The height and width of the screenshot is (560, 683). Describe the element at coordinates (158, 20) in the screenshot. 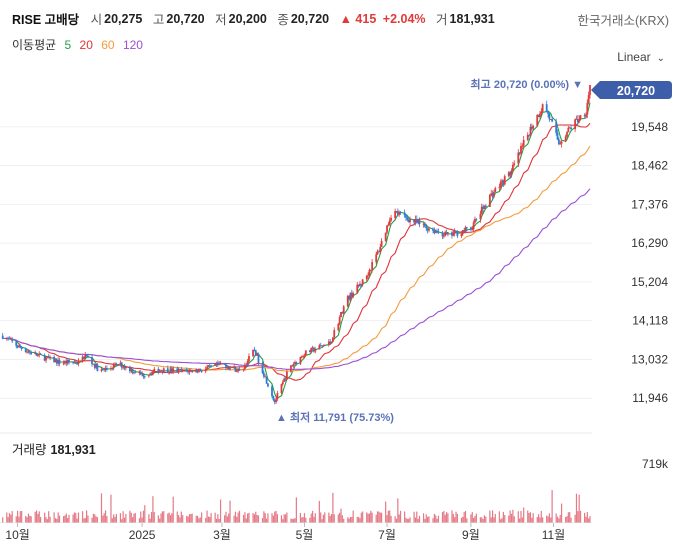

I see `high-label: 고` at that location.